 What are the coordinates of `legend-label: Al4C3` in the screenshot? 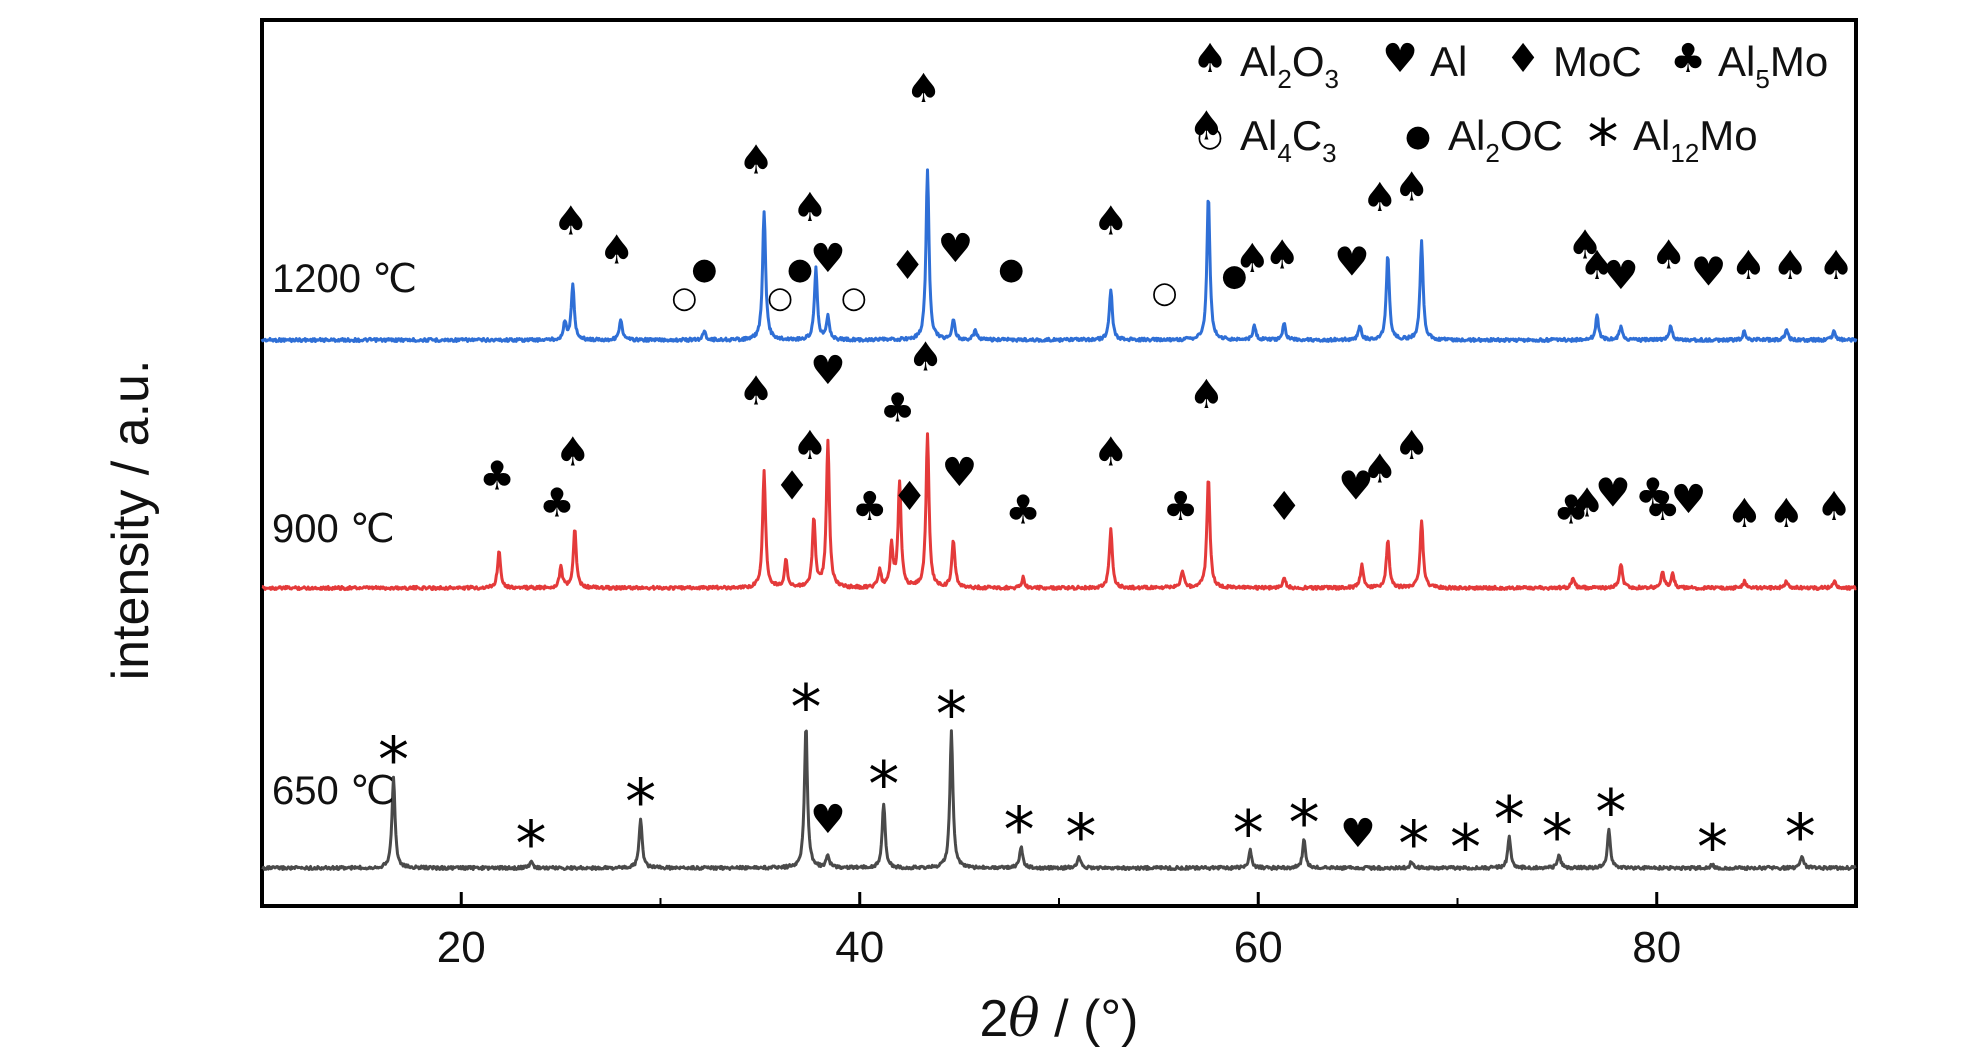 It's located at (1288, 140).